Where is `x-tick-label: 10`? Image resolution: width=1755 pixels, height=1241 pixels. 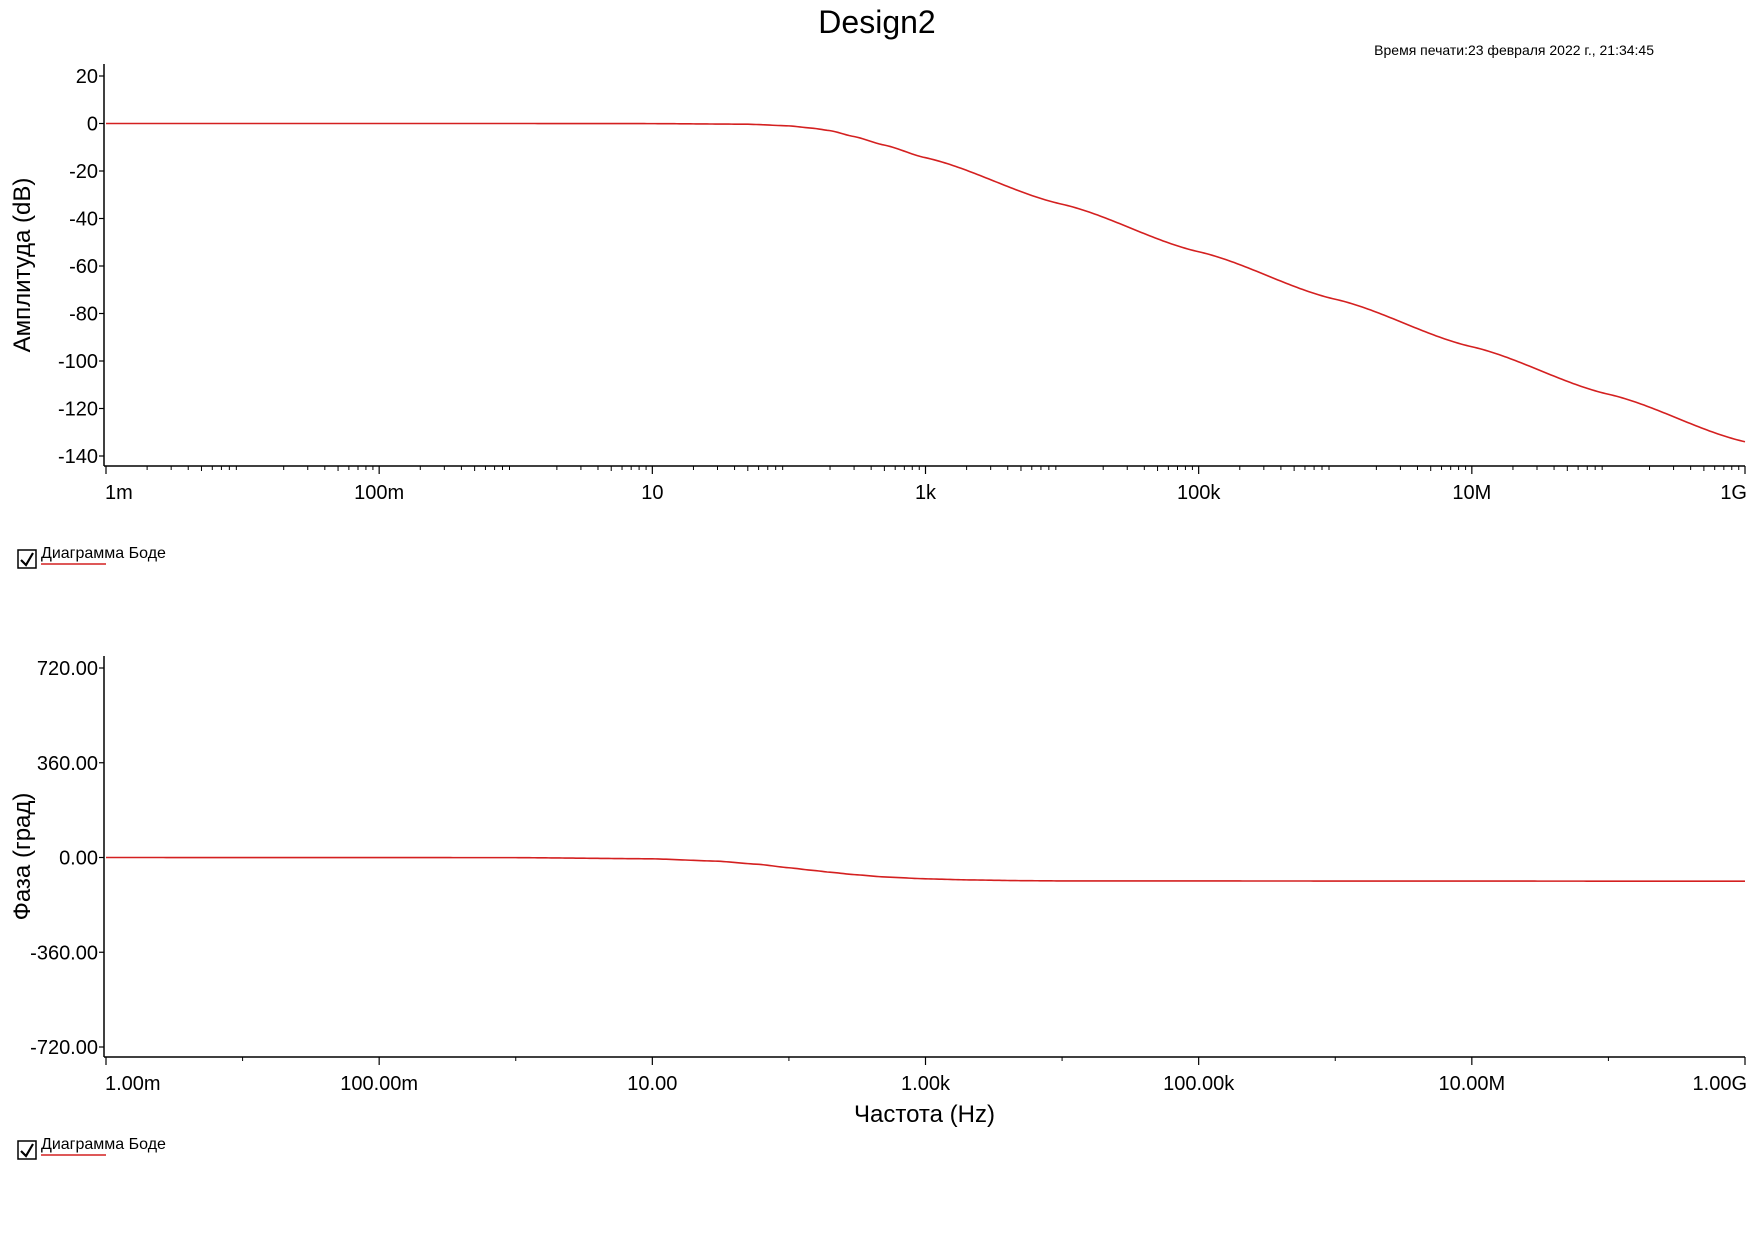 x-tick-label: 10 is located at coordinates (652, 493).